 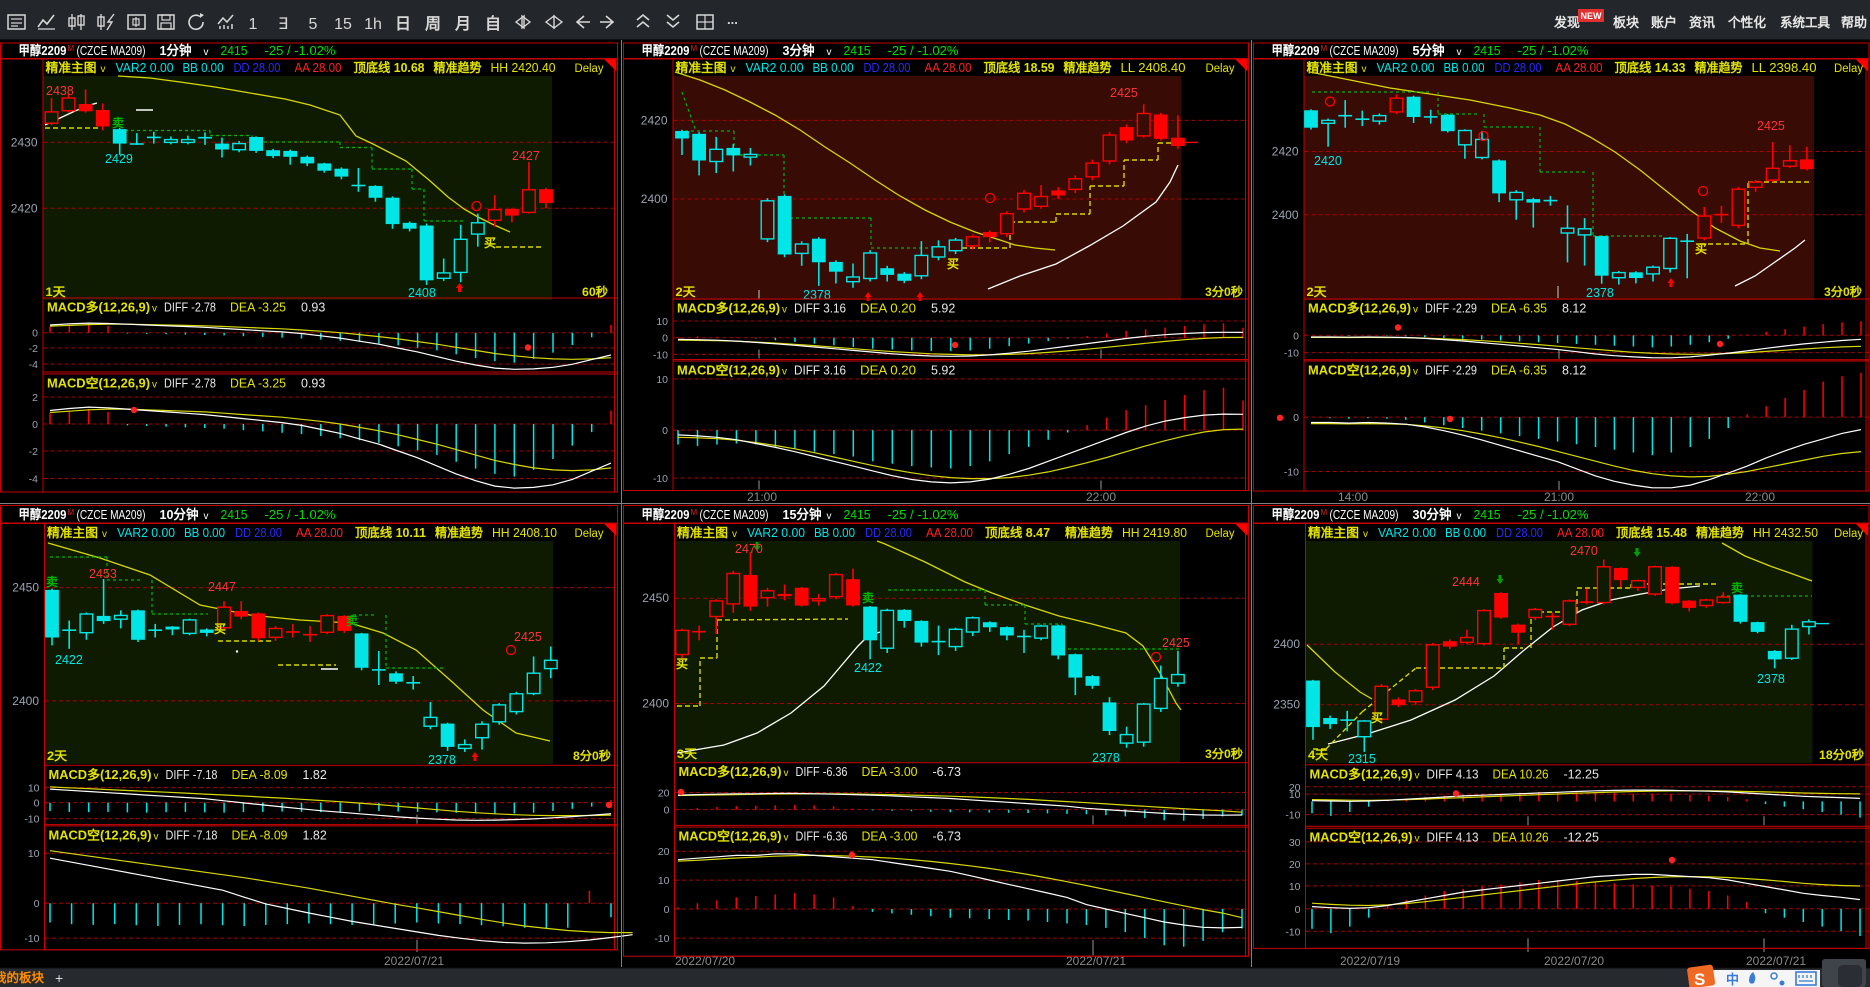 What do you see at coordinates (592, 755) in the screenshot?
I see `svg-text: 8分0秒` at bounding box center [592, 755].